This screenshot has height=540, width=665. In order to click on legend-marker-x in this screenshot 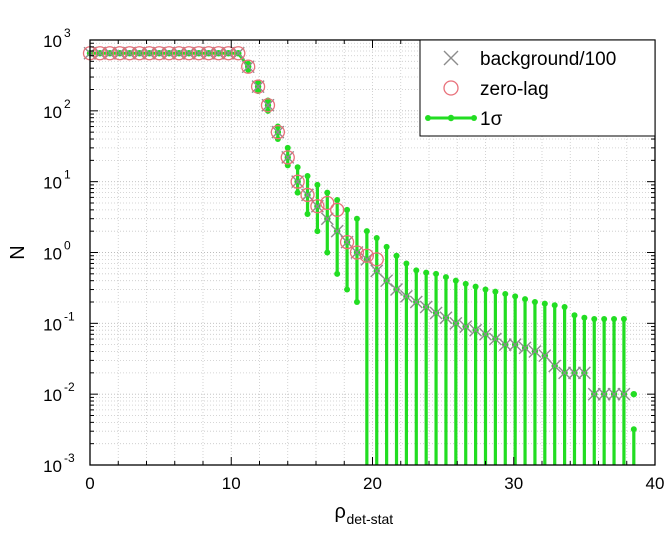, I will do `click(451, 58)`.